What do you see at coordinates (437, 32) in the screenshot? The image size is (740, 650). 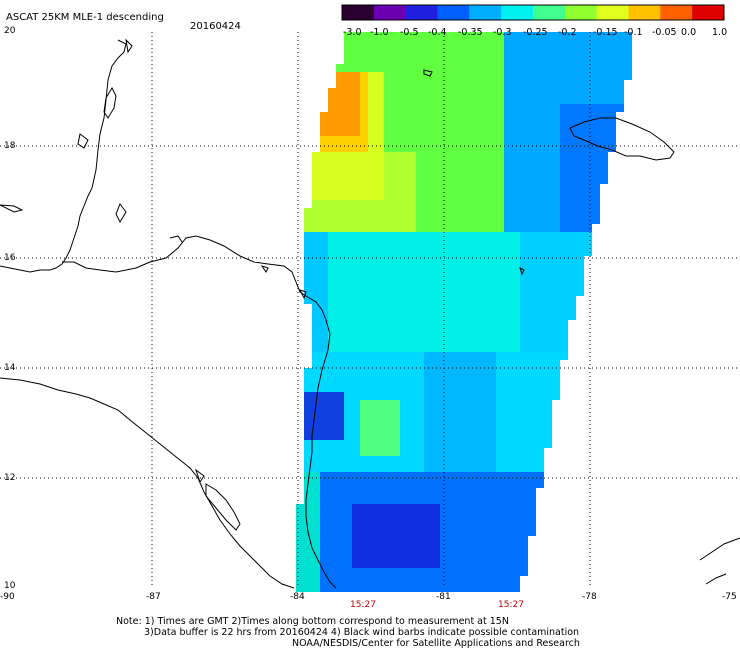 I see `colorbar-label: -0.4` at bounding box center [437, 32].